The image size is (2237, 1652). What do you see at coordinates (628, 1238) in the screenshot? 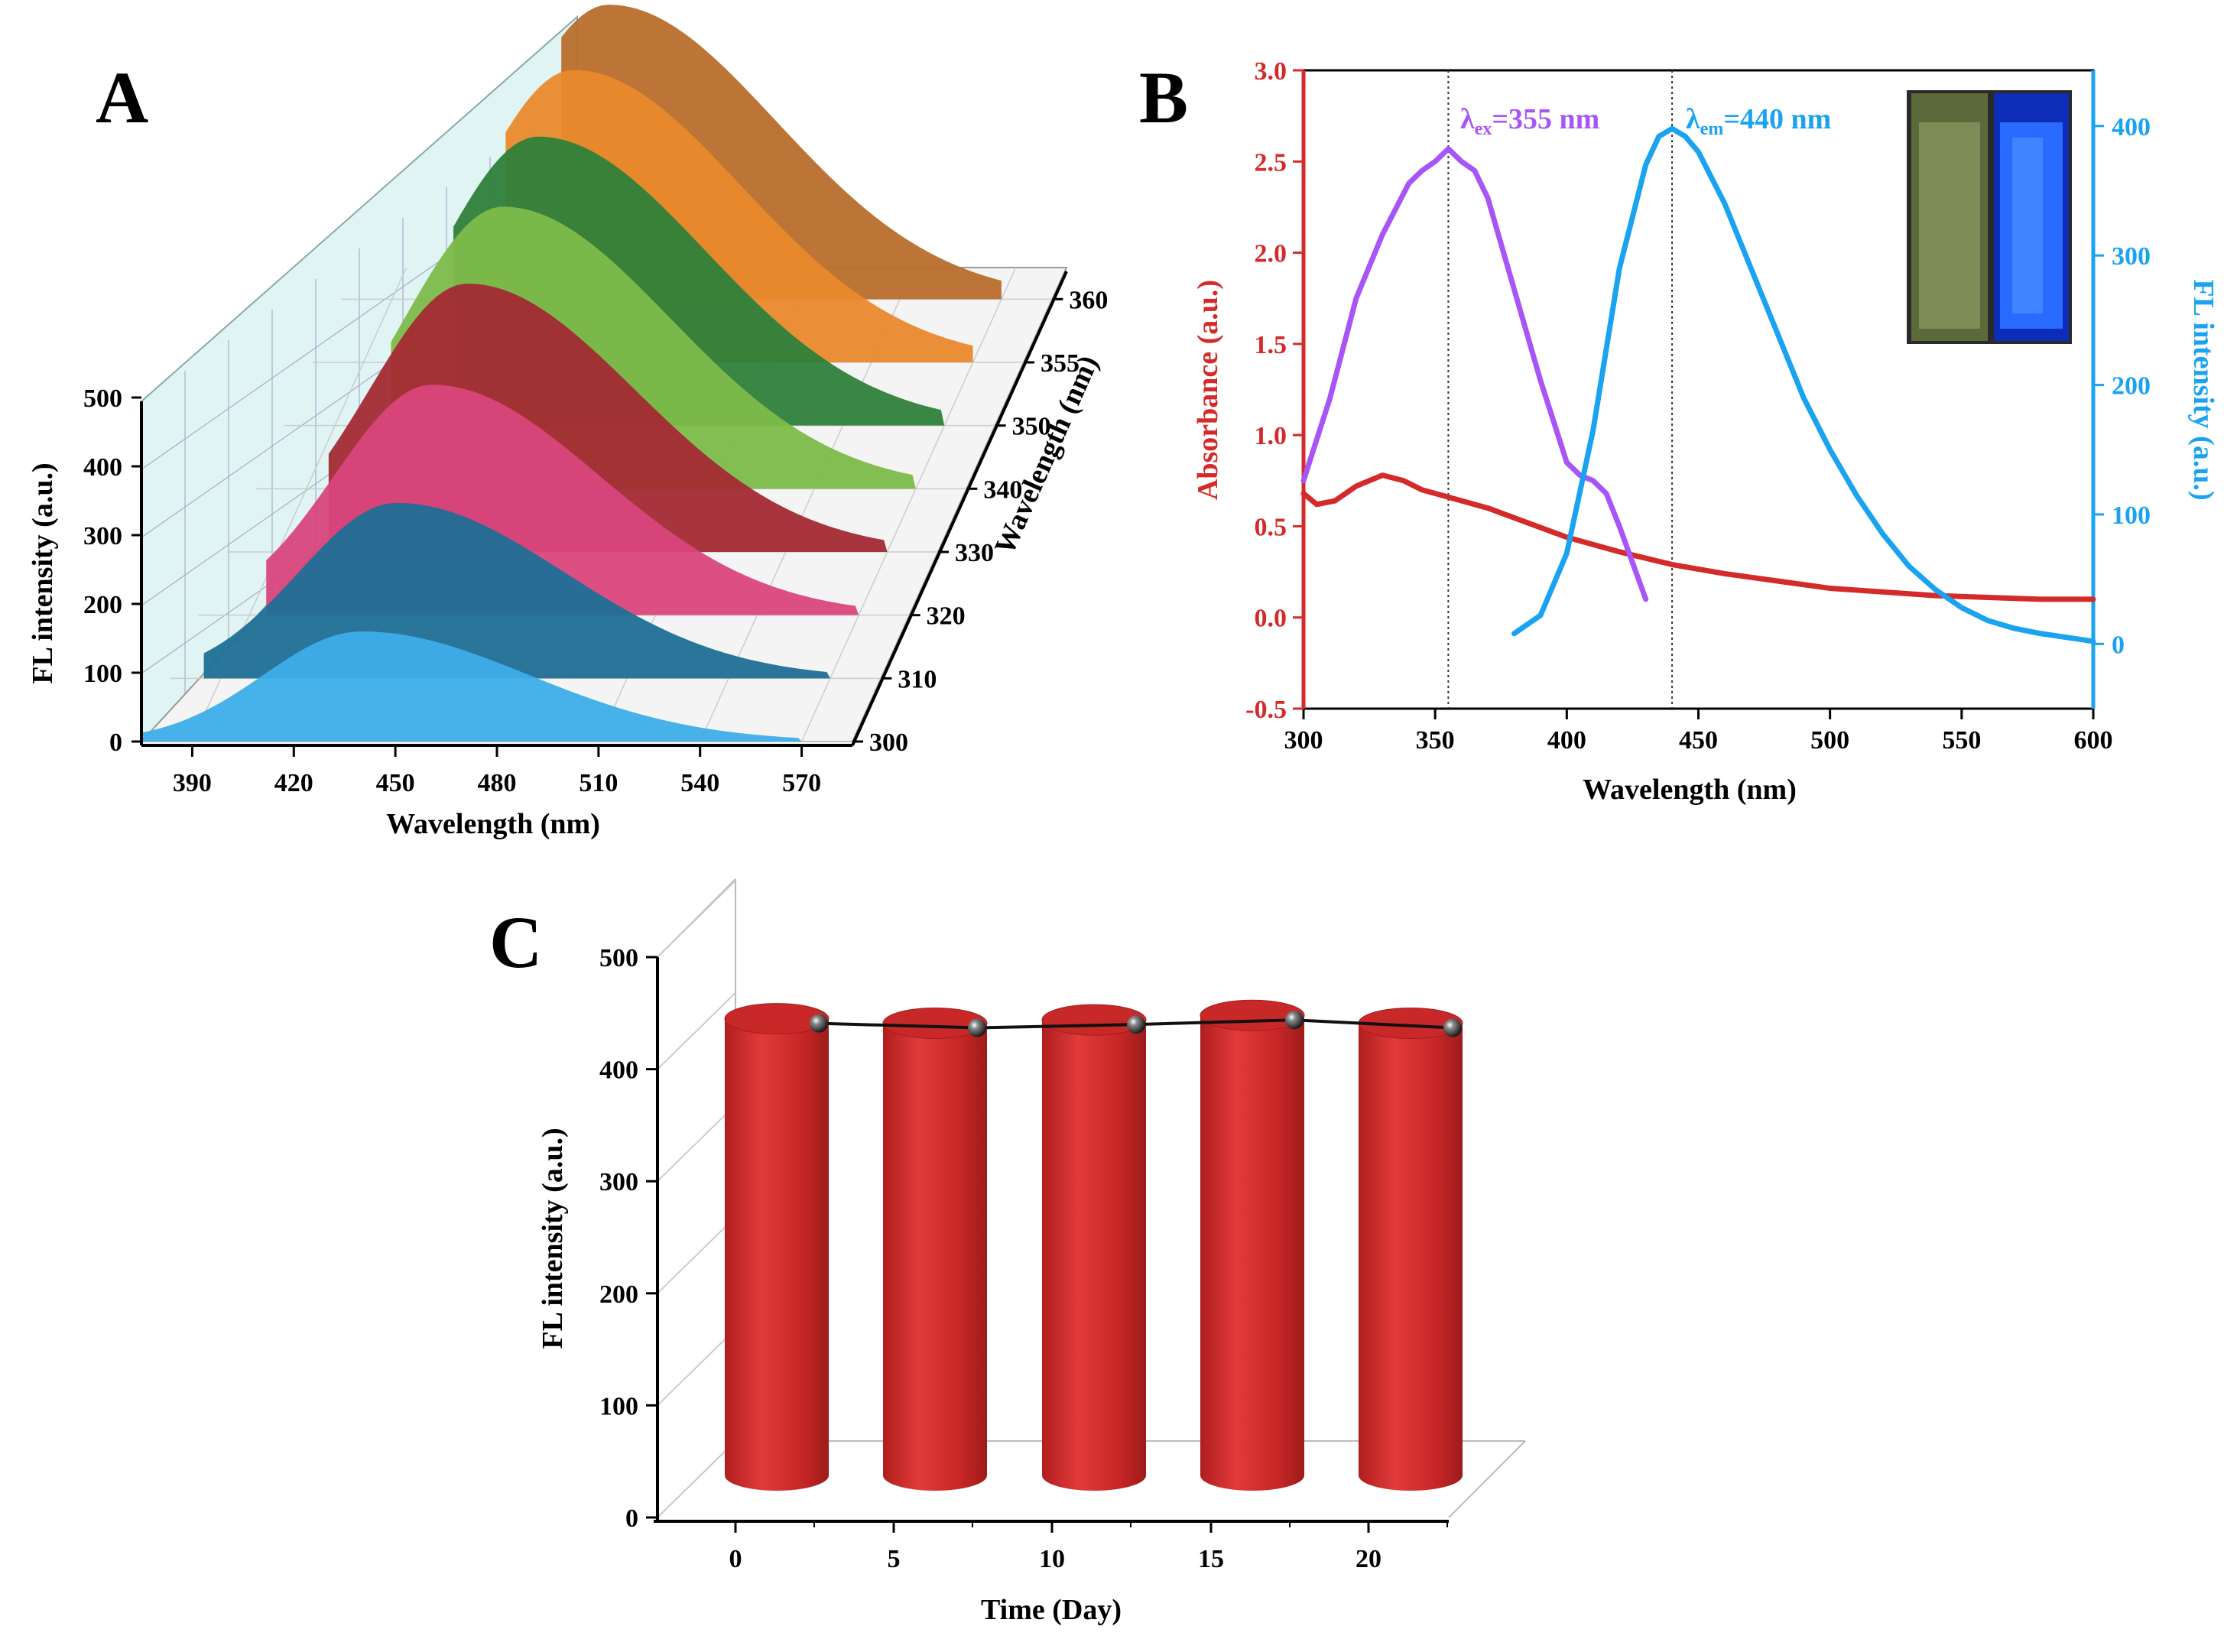
I see `panel-c-y-ticks: 0 100 200 300 400 500` at bounding box center [628, 1238].